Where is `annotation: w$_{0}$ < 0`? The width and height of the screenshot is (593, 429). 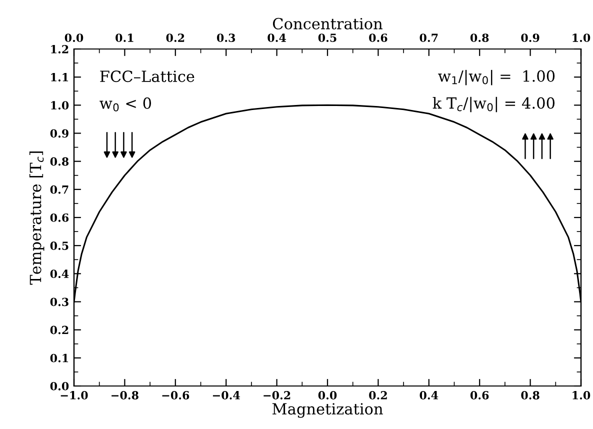 annotation: w$_{0}$ < 0 is located at coordinates (126, 104).